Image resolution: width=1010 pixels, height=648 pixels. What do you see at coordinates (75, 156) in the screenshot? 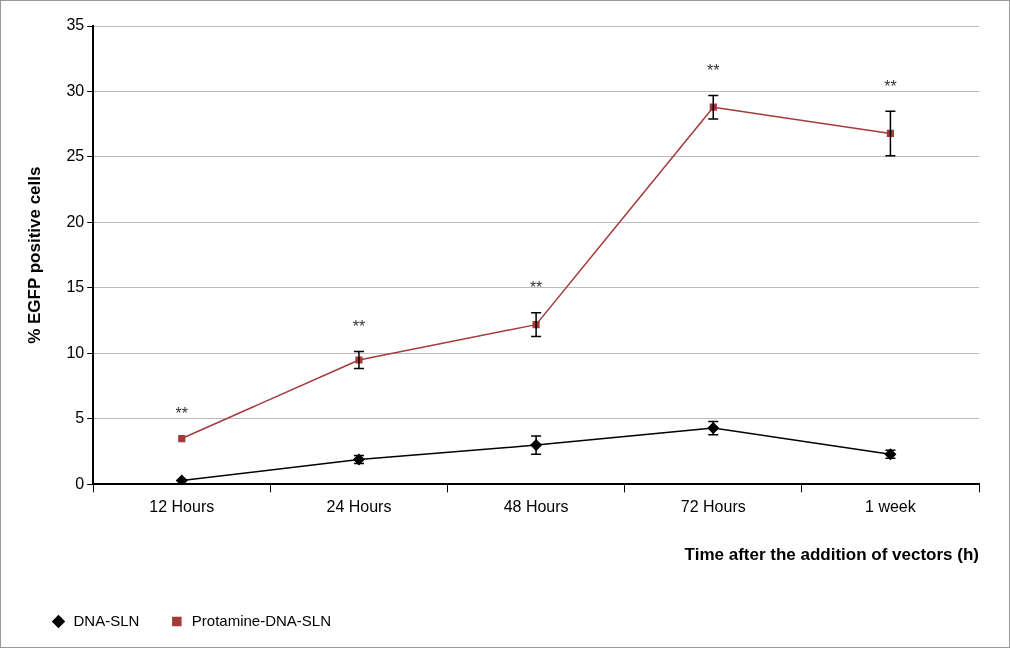
I see `y-tick-label: 25` at bounding box center [75, 156].